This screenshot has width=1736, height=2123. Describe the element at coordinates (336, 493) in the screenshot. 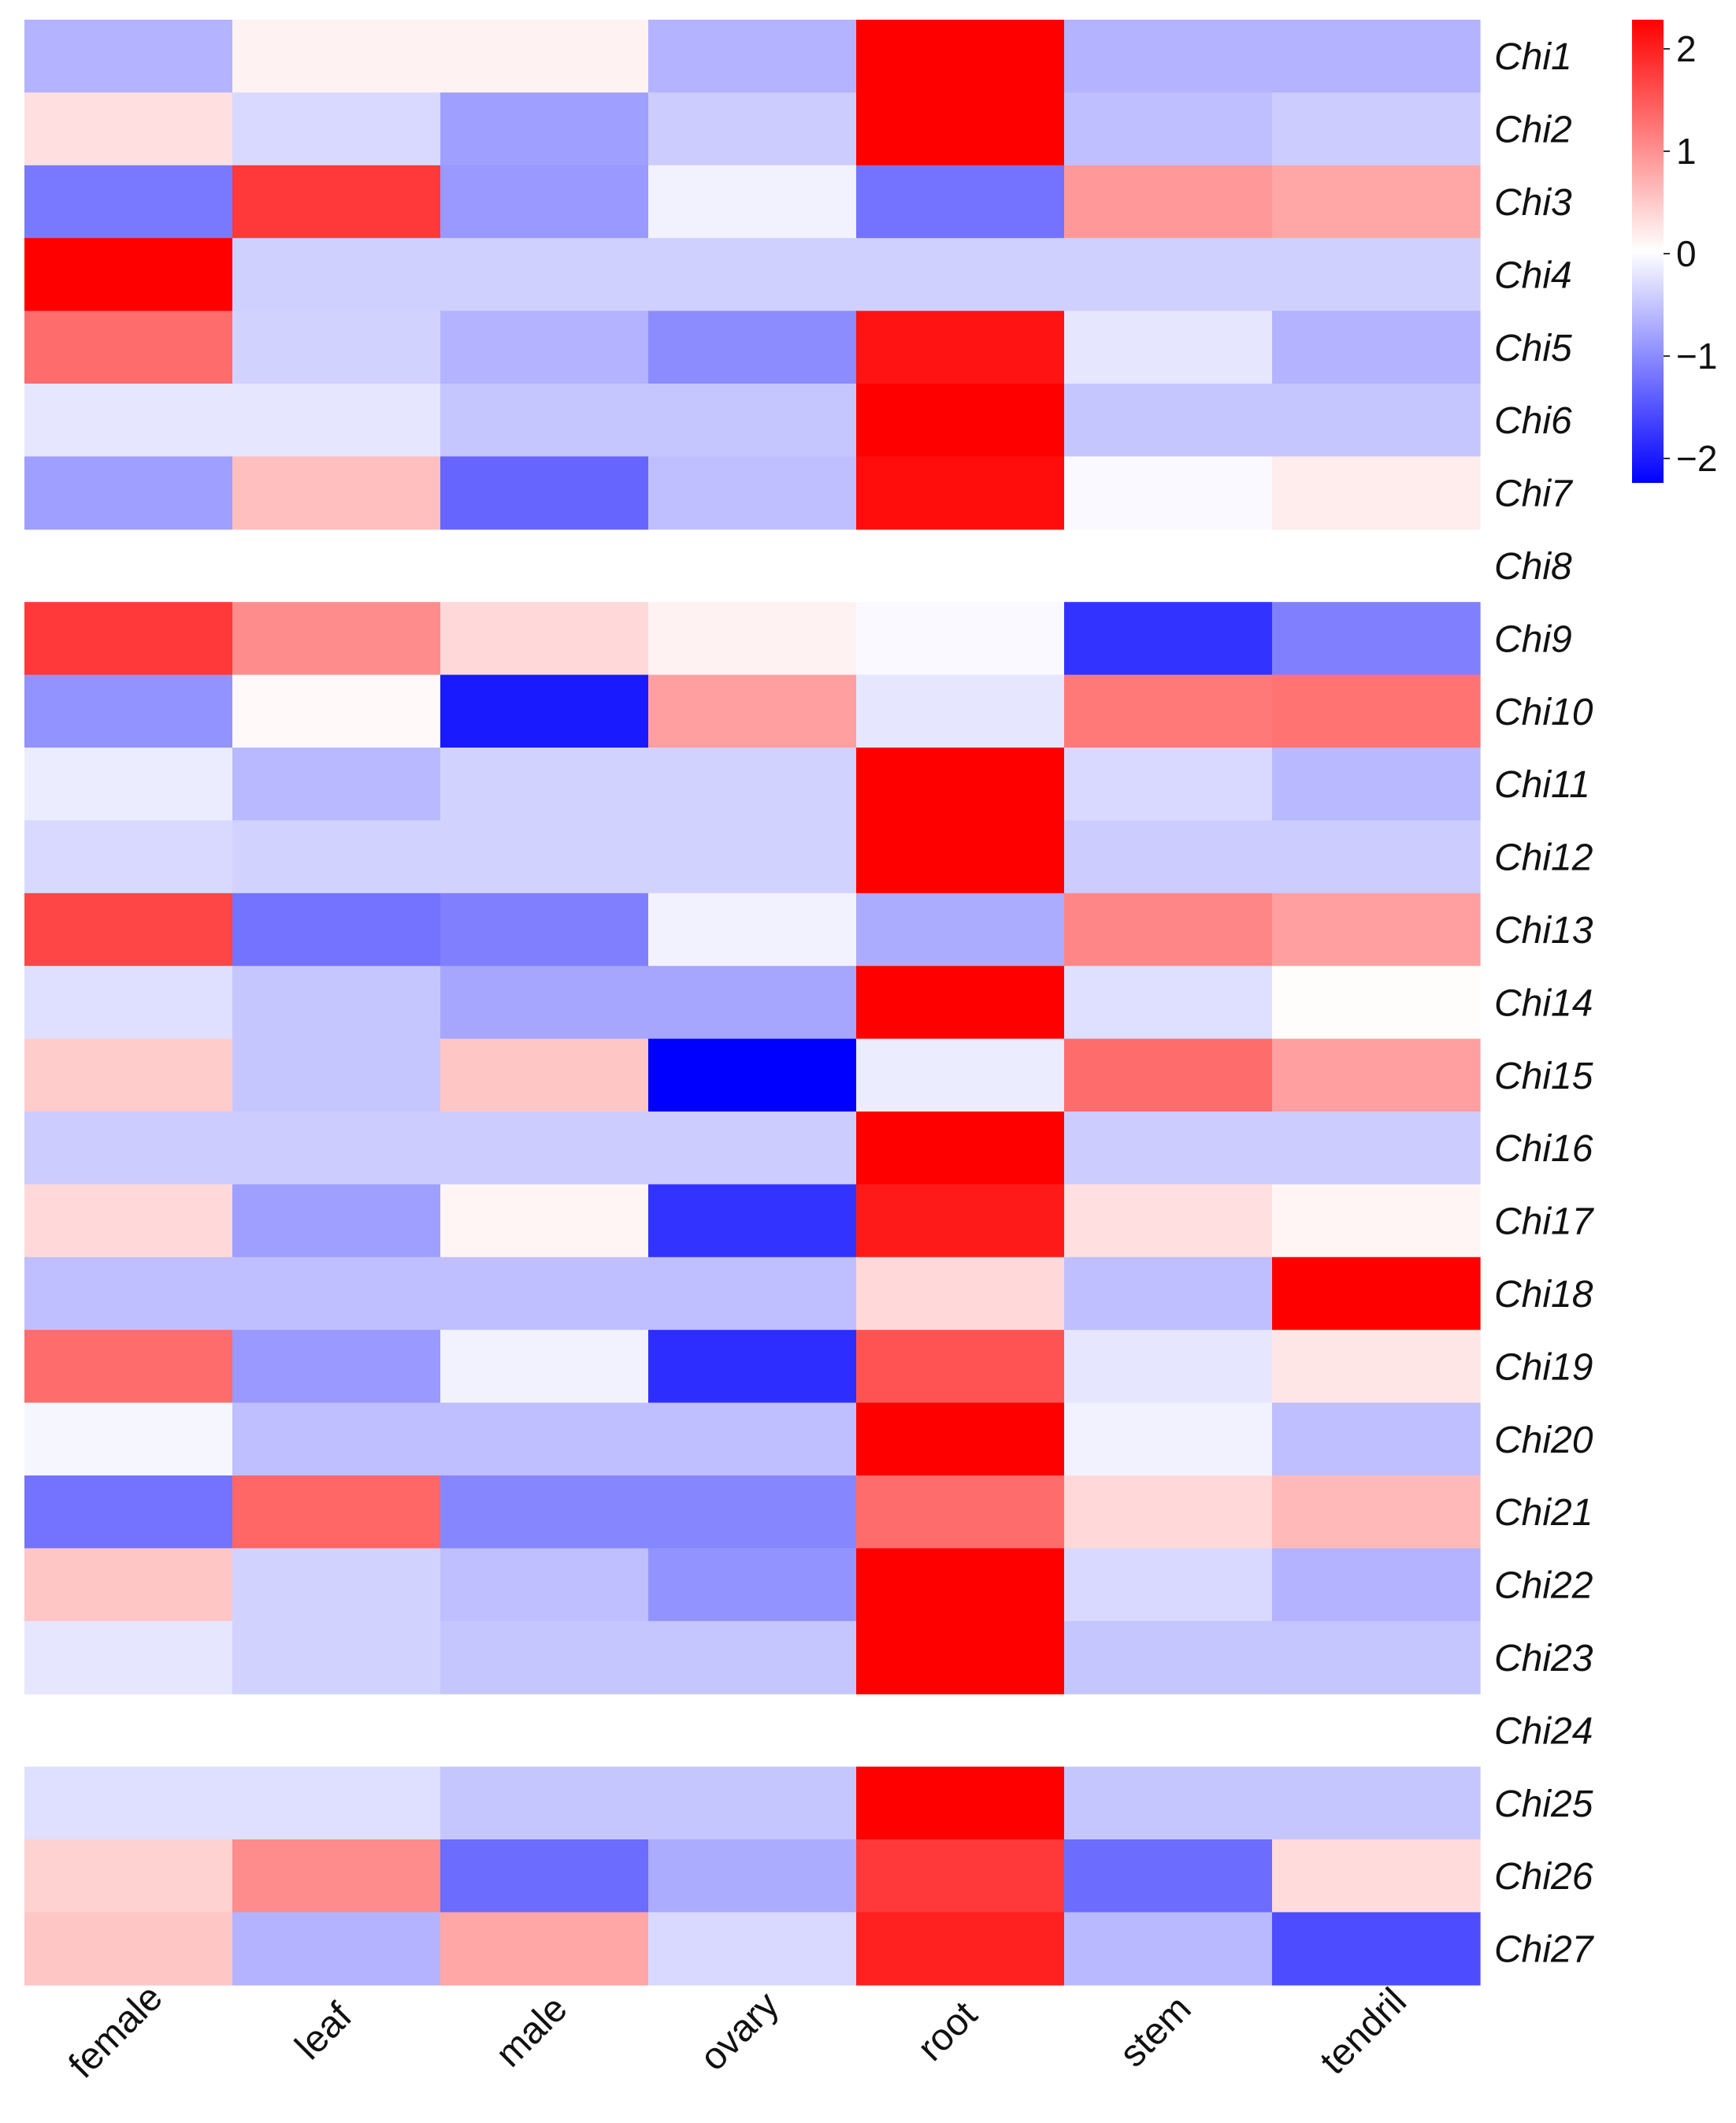

I see `heatmap-cell-chi7-leaf` at that location.